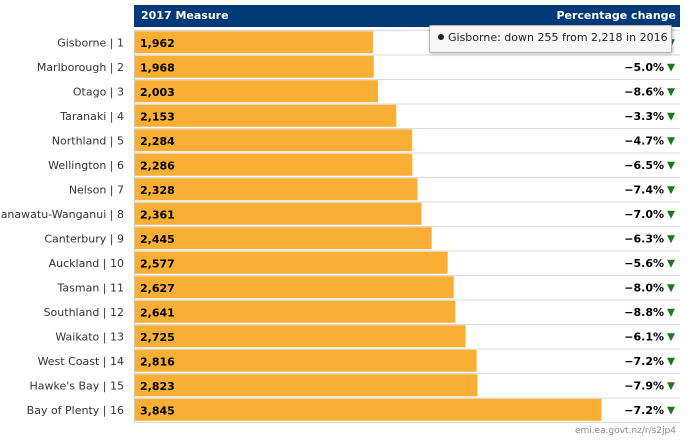  I want to click on bar-value-label: 1,962, so click(157, 43).